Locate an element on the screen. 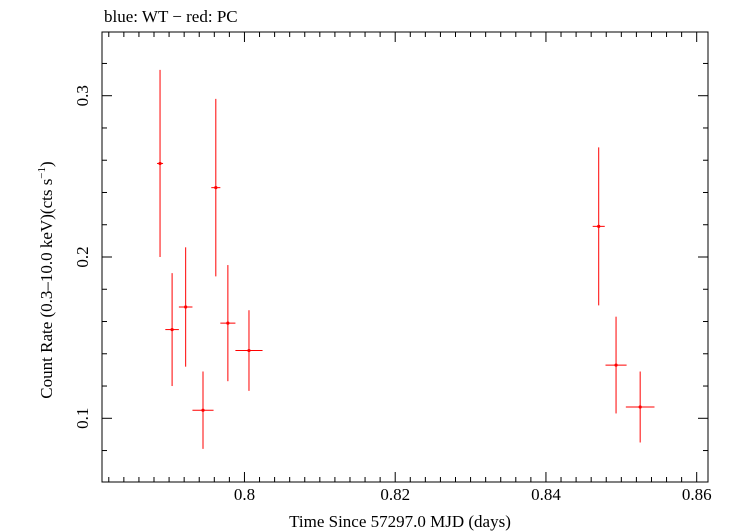 The width and height of the screenshot is (734, 532). y-axis-label: Count Rate (0.3–10.0 keV)(cts s−1) is located at coordinates (46, 279).